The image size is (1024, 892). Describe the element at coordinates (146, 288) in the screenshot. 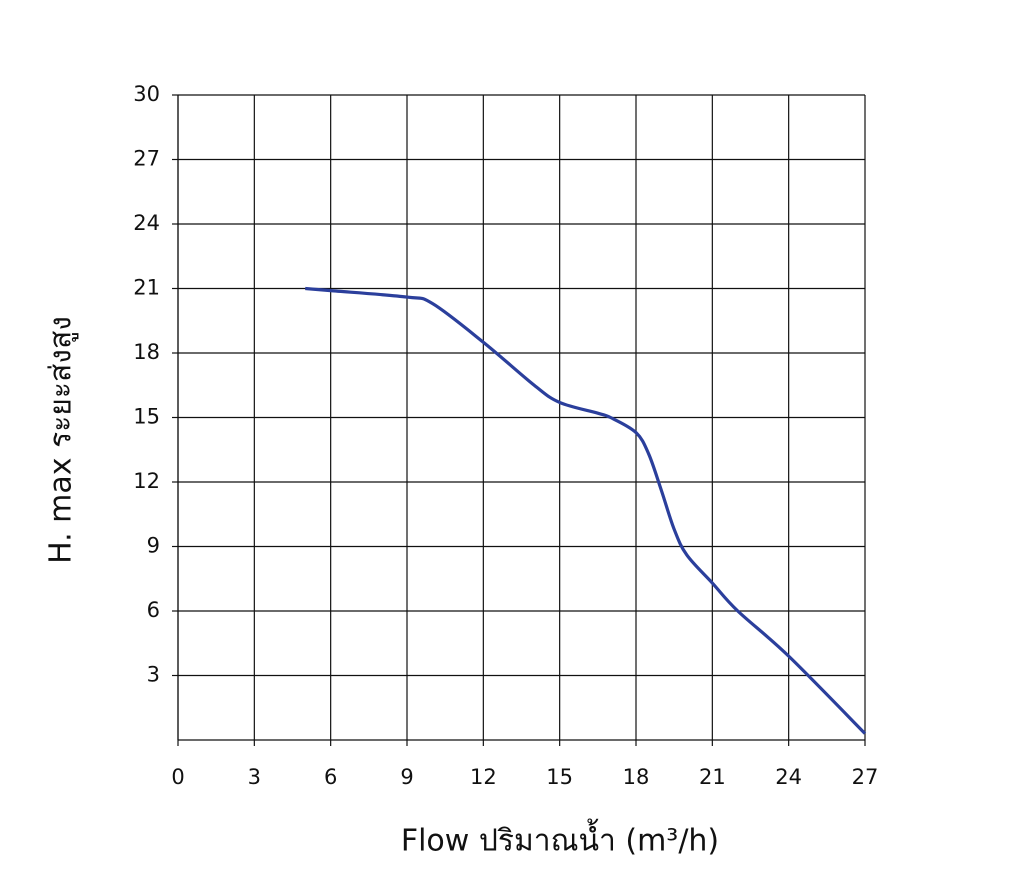

I see `y-tick-label: 21` at that location.